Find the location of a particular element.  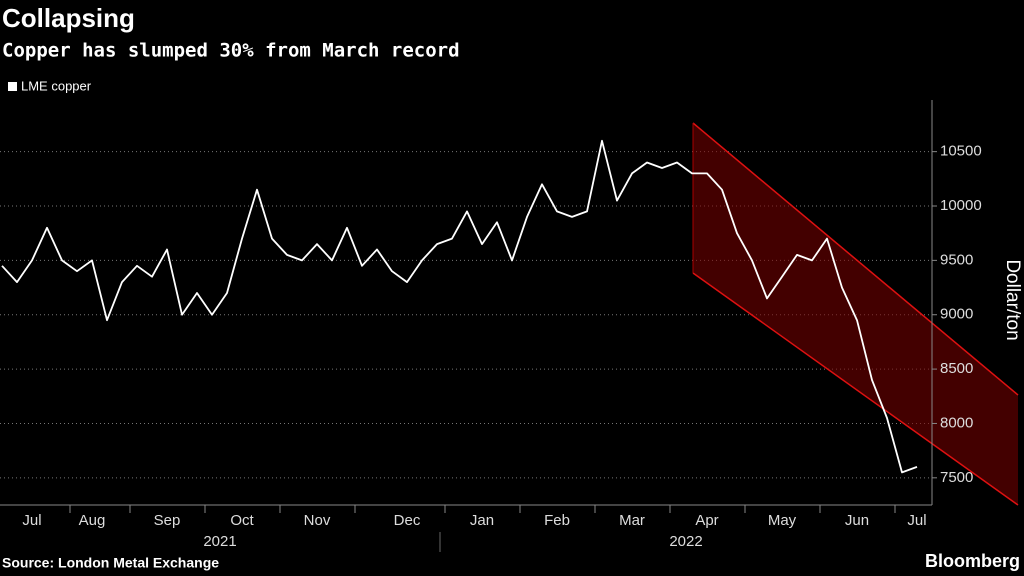

legend-swatch is located at coordinates (12, 86).